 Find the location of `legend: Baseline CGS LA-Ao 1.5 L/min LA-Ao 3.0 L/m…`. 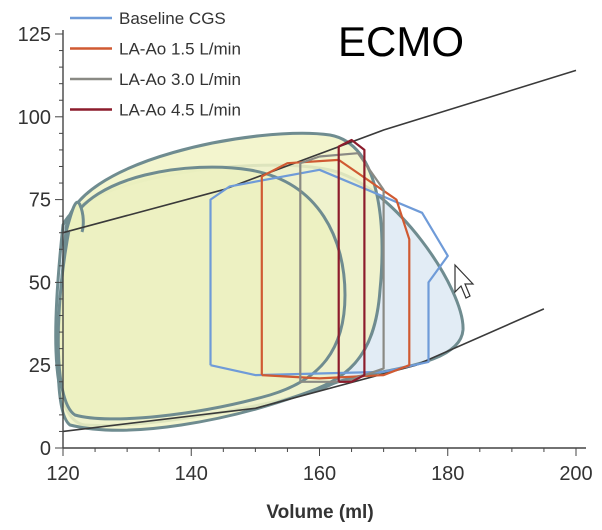

legend: Baseline CGS LA-Ao 1.5 L/min LA-Ao 3.0 L/m… is located at coordinates (155, 64).